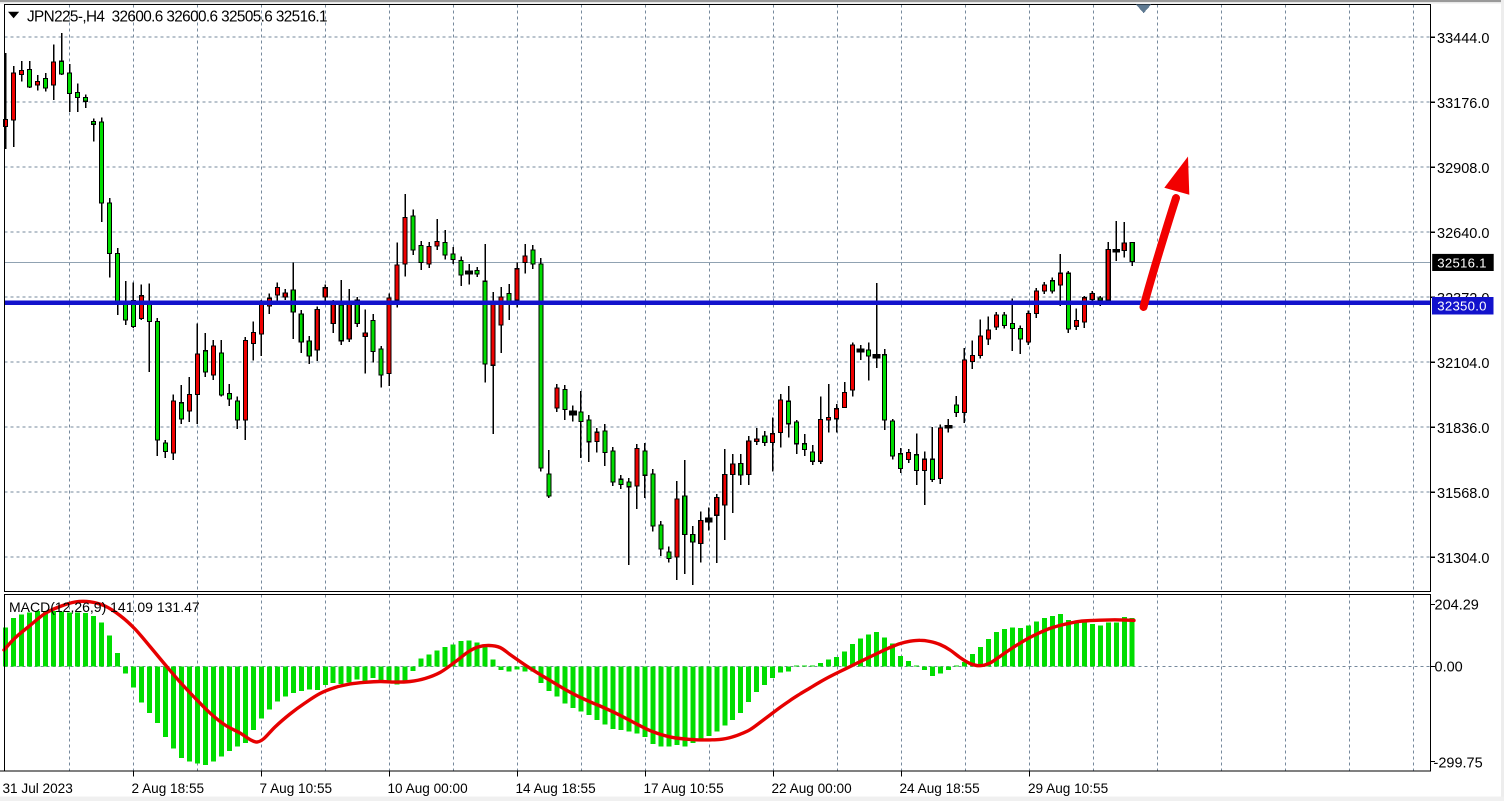 The image size is (1504, 801). What do you see at coordinates (1463, 39) in the screenshot?
I see `svg-text: 33444.0` at bounding box center [1463, 39].